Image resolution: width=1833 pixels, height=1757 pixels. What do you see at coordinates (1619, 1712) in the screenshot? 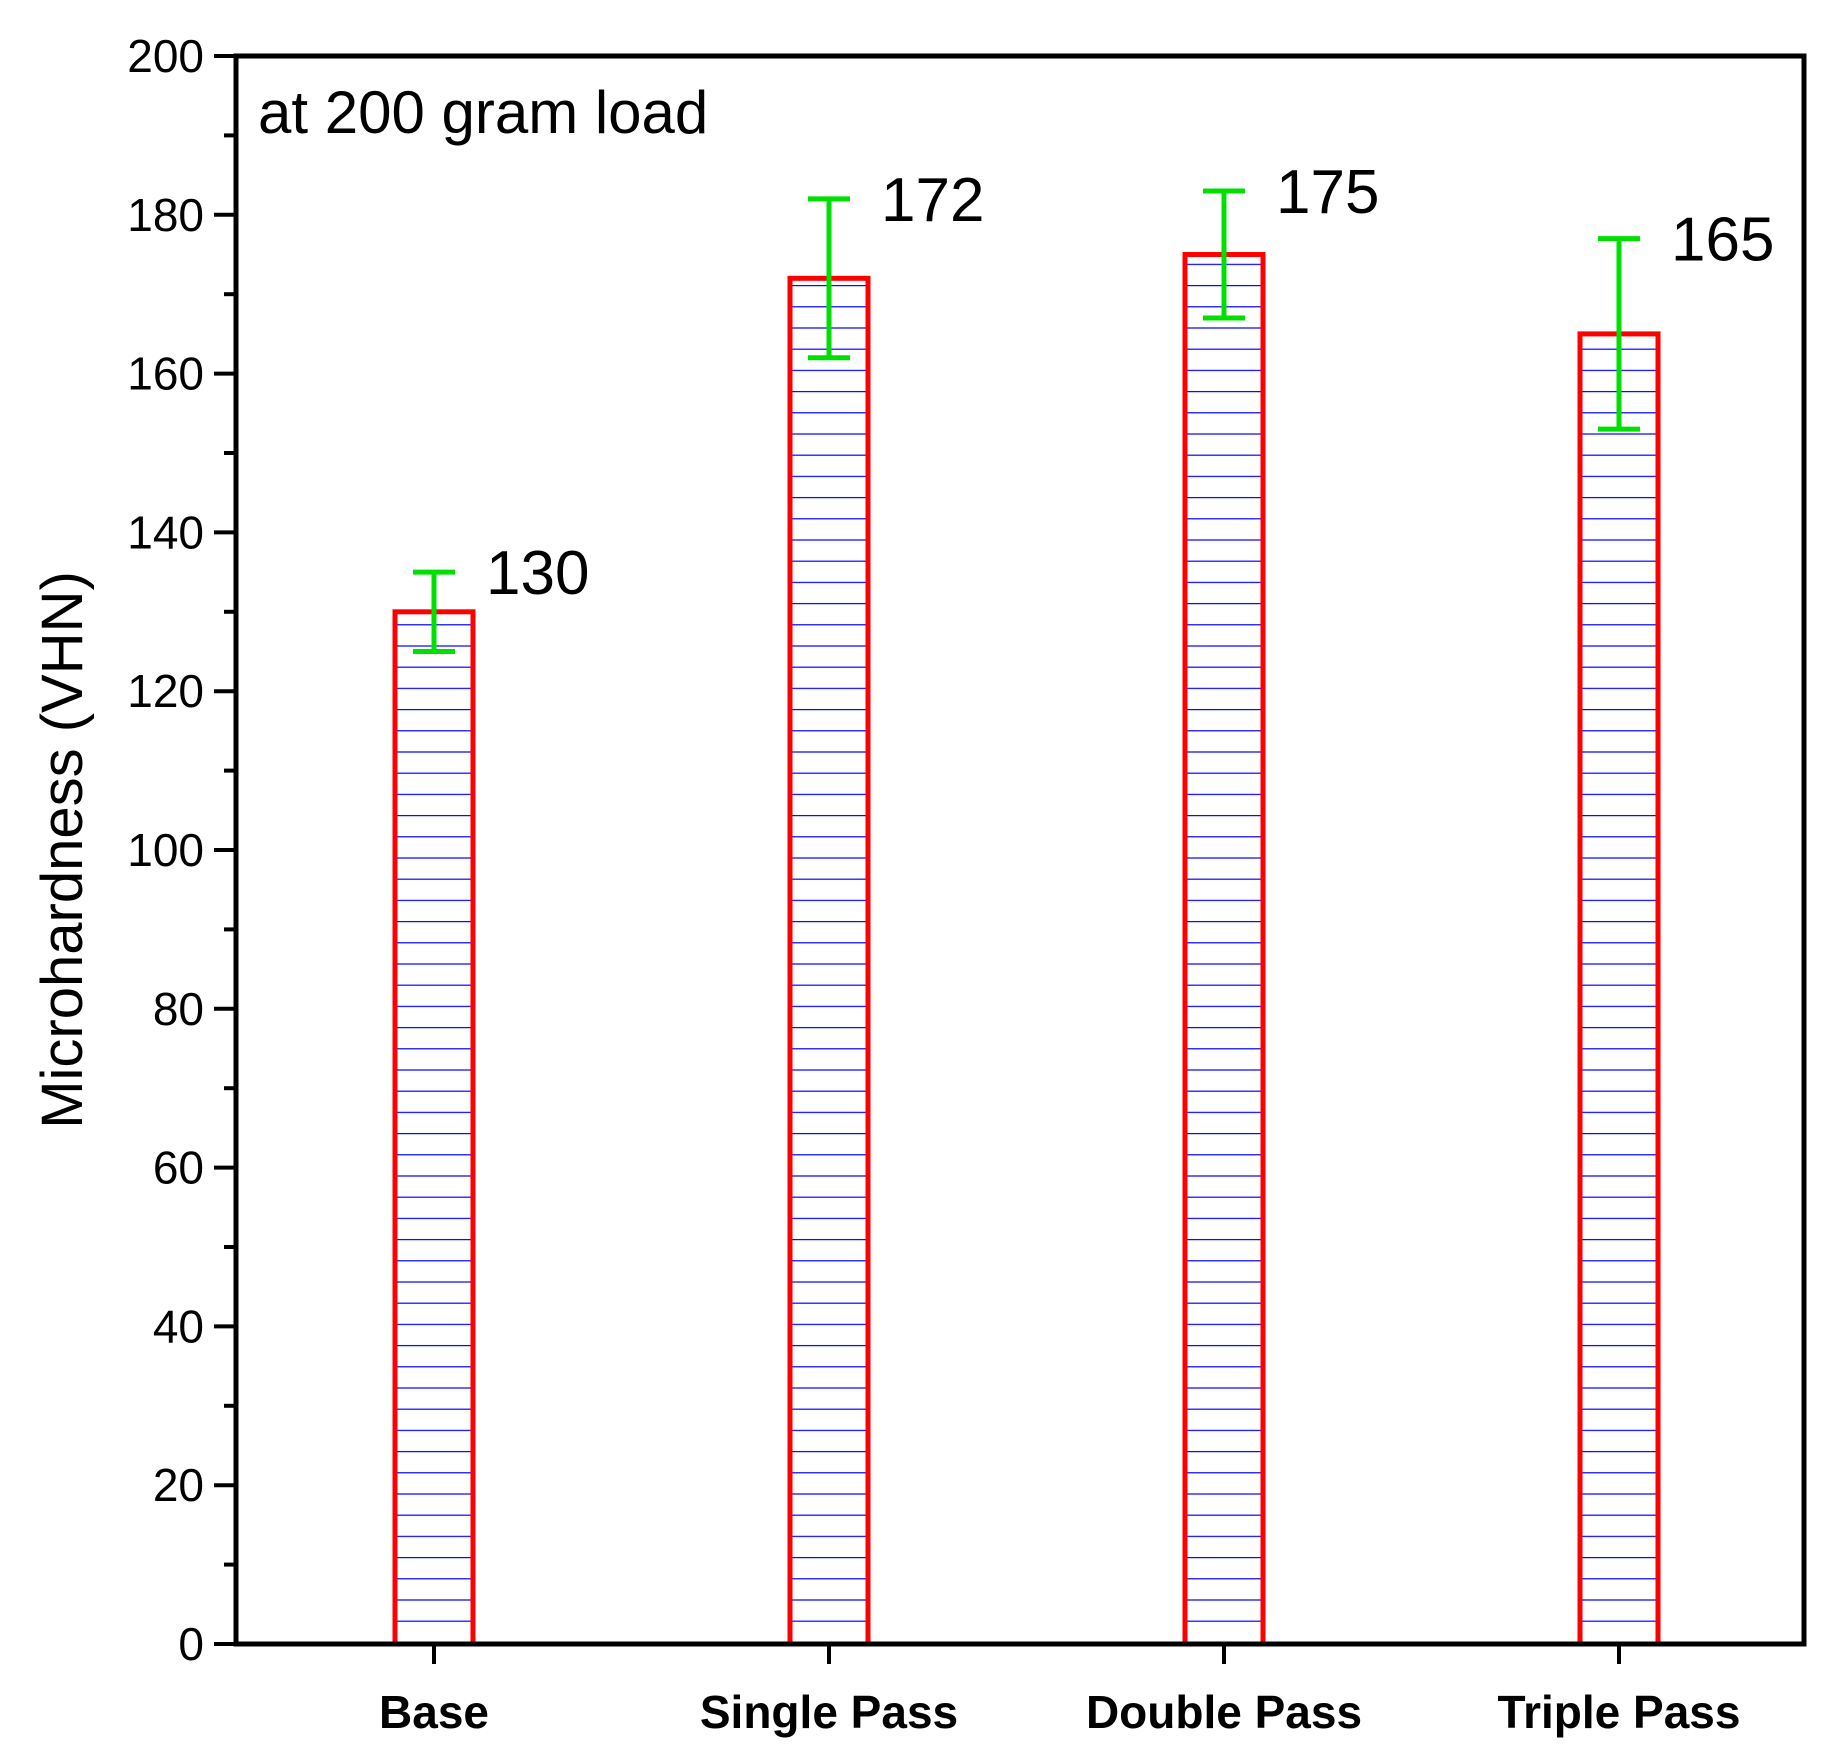
I see `x-tick-label: Triple Pass` at bounding box center [1619, 1712].